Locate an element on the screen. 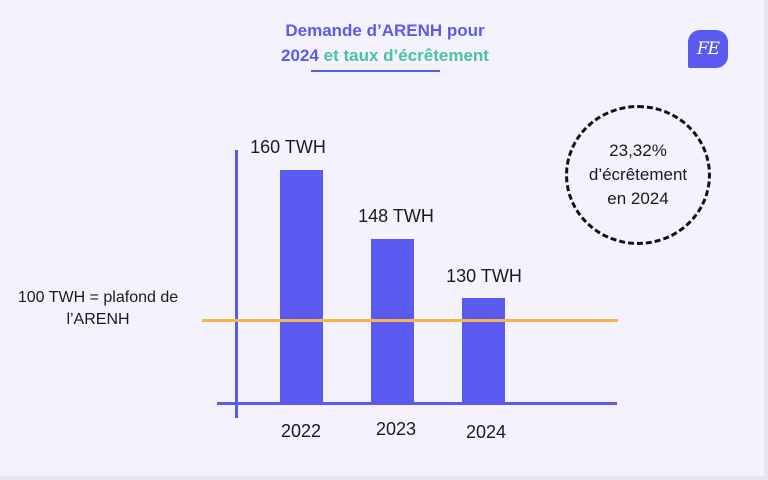  x-axis is located at coordinates (417, 403).